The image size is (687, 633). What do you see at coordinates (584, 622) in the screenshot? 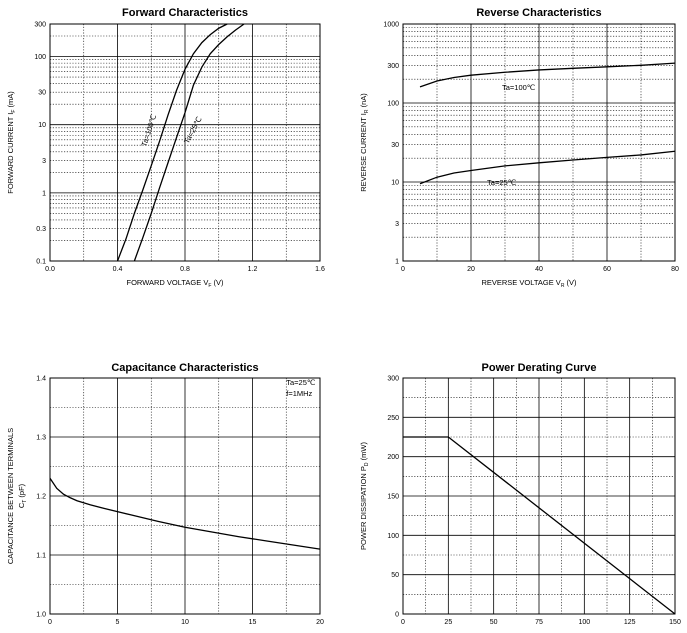
I see `x-tick-label: 100` at bounding box center [584, 622].